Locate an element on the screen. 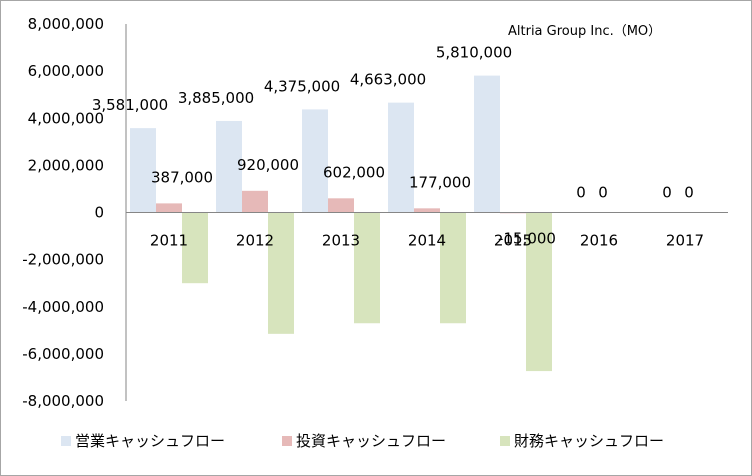 Image resolution: width=752 pixels, height=476 pixels. data-label-series1-2012: 3,885,000 is located at coordinates (216, 98).